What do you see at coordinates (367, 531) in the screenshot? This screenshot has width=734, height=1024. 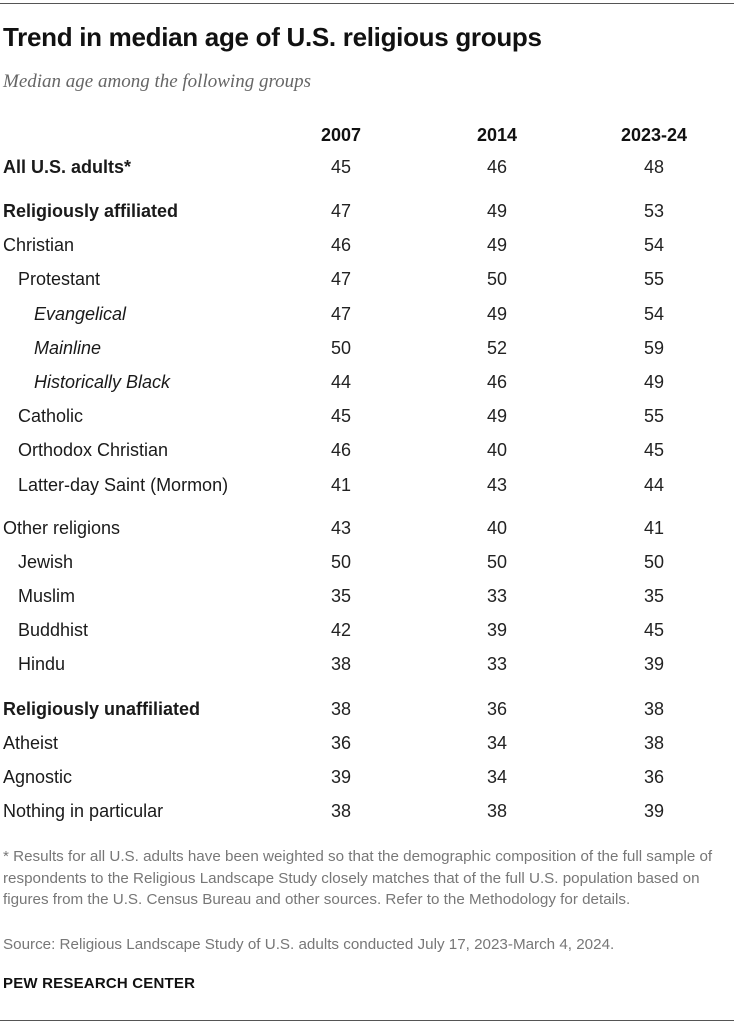 I see `table-row: Other religions 43 40 41` at bounding box center [367, 531].